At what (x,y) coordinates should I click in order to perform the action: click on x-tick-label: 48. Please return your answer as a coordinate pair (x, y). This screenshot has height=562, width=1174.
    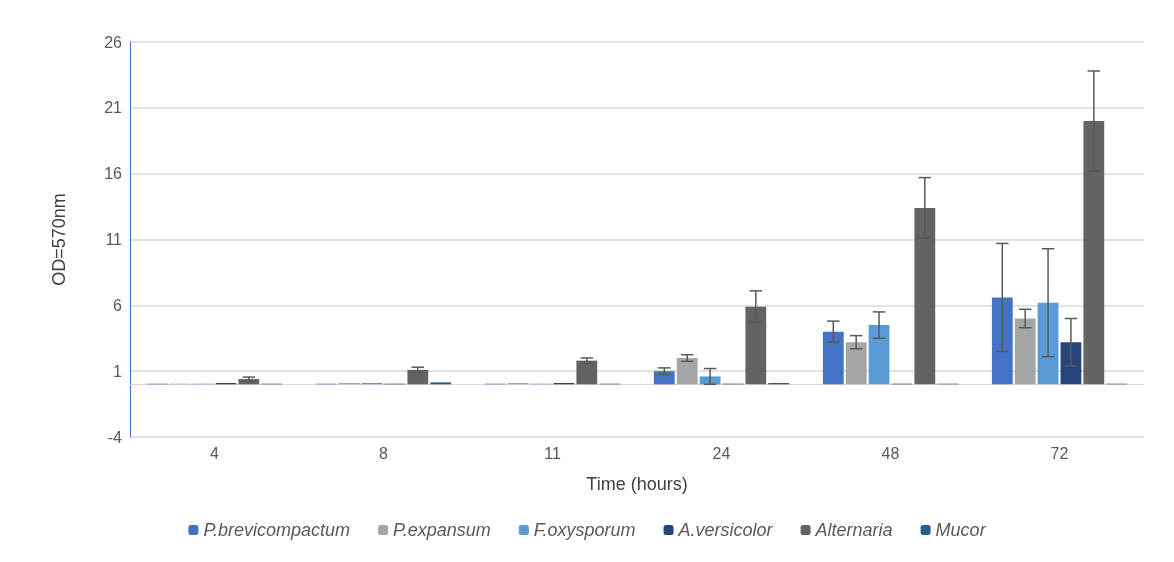
    Looking at the image, I should click on (890, 453).